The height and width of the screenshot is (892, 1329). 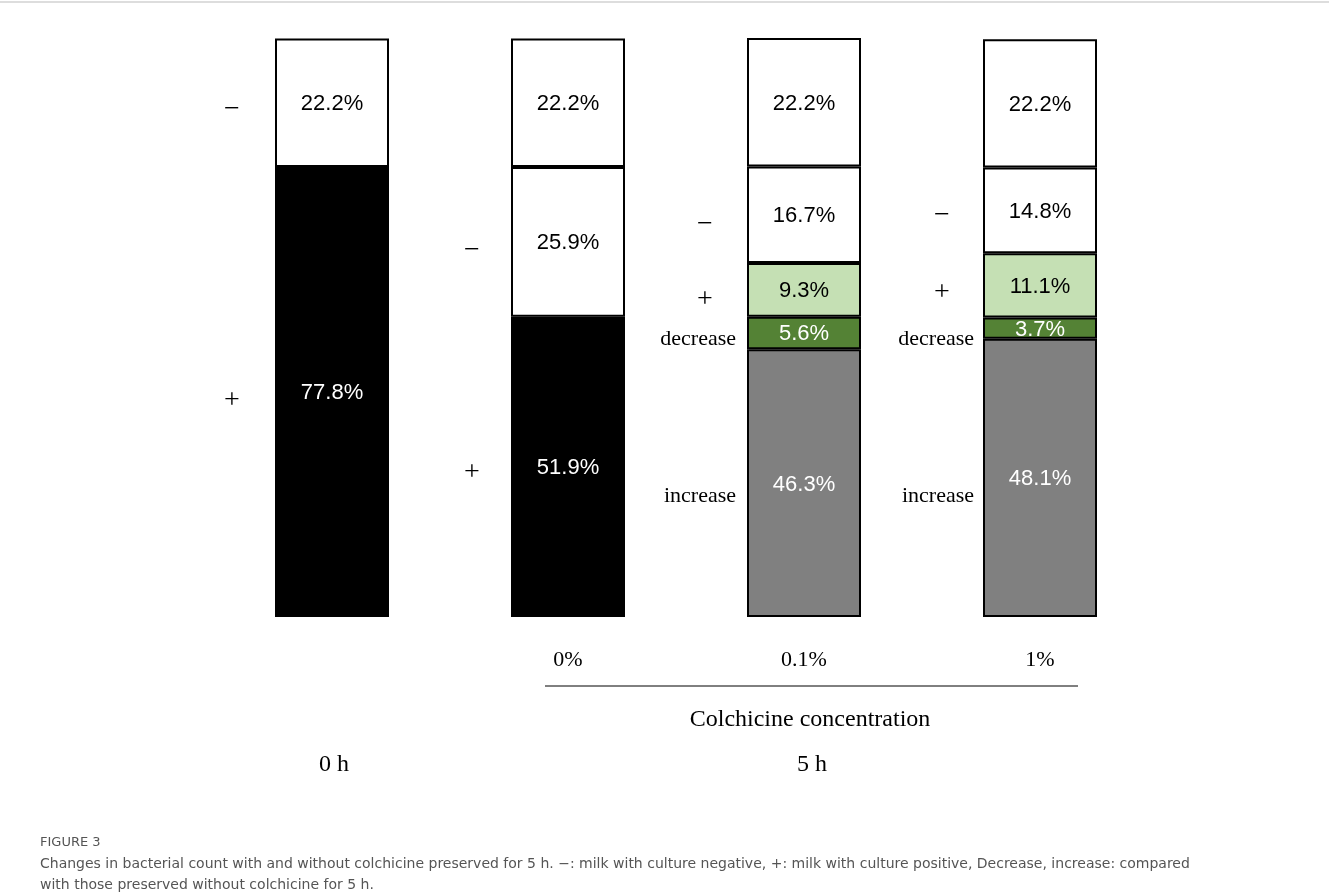 I want to click on data-label: 9.3%, so click(x=804, y=290).